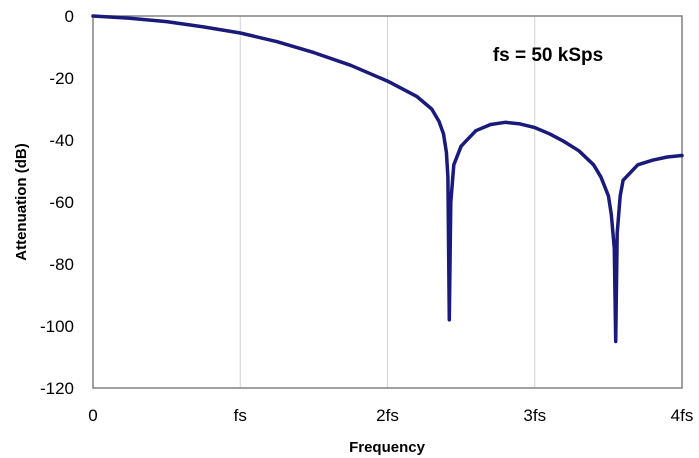  What do you see at coordinates (548, 55) in the screenshot?
I see `sample-rate-annotation: fs = 50 kSps` at bounding box center [548, 55].